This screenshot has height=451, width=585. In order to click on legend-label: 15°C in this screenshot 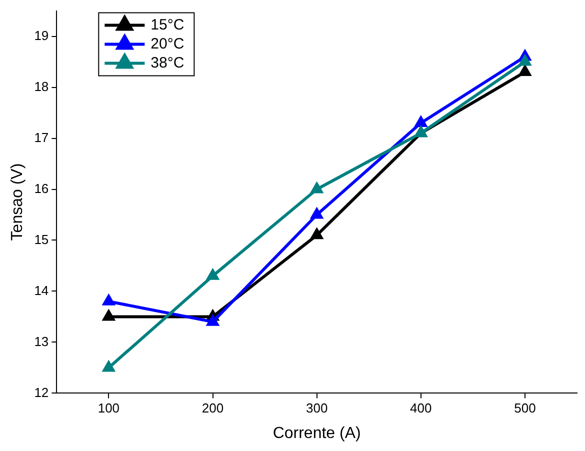, I will do `click(167, 25)`.